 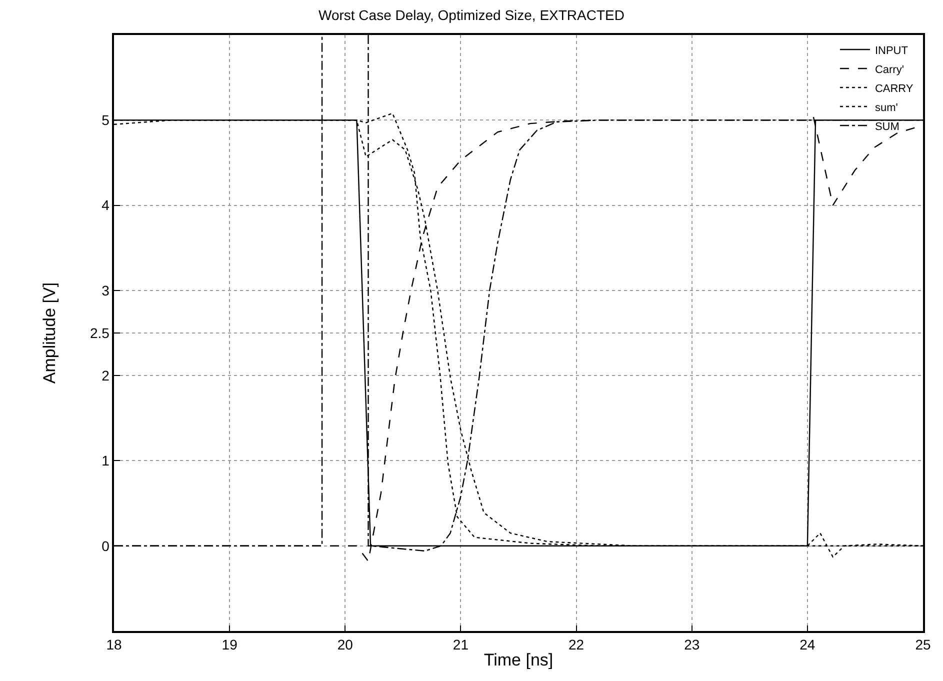 What do you see at coordinates (891, 50) in the screenshot?
I see `legend-label: INPUT` at bounding box center [891, 50].